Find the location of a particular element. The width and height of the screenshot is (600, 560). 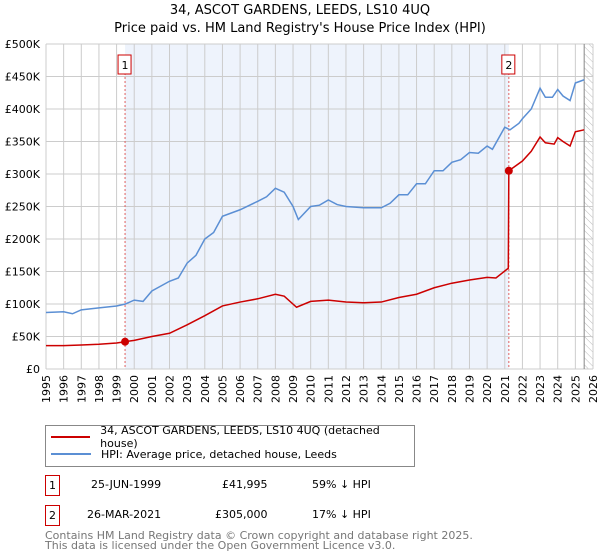

annotation-label: 2 is located at coordinates (508, 65).